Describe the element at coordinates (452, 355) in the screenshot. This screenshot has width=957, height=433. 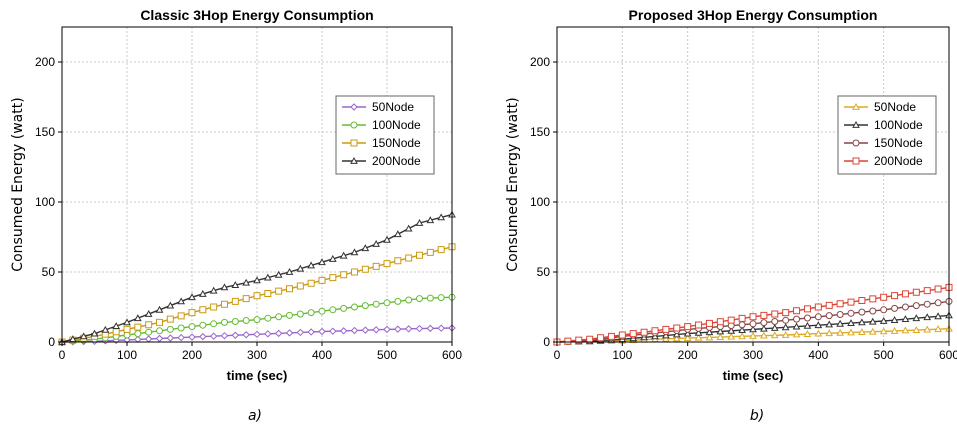
I see `x-tick-label: 600` at that location.